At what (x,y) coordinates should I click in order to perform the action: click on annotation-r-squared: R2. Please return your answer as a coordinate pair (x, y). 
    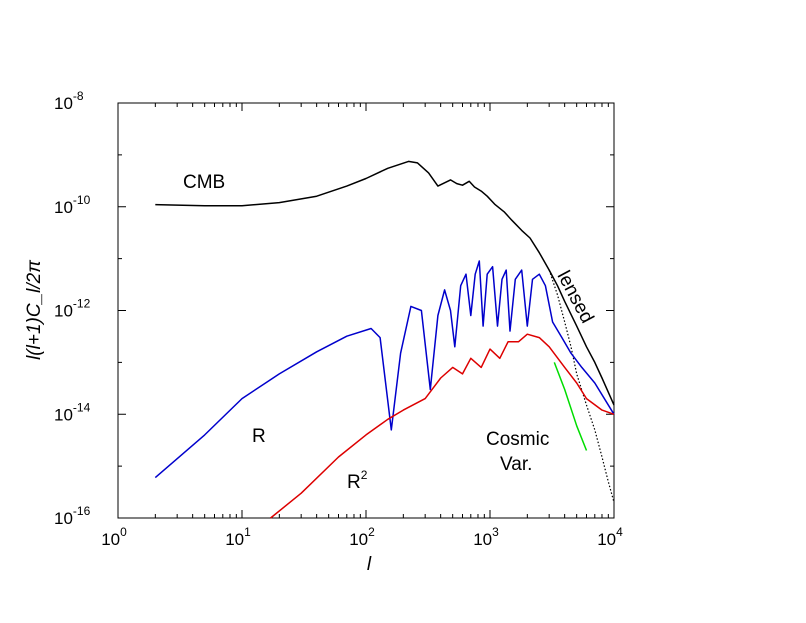
    Looking at the image, I should click on (357, 480).